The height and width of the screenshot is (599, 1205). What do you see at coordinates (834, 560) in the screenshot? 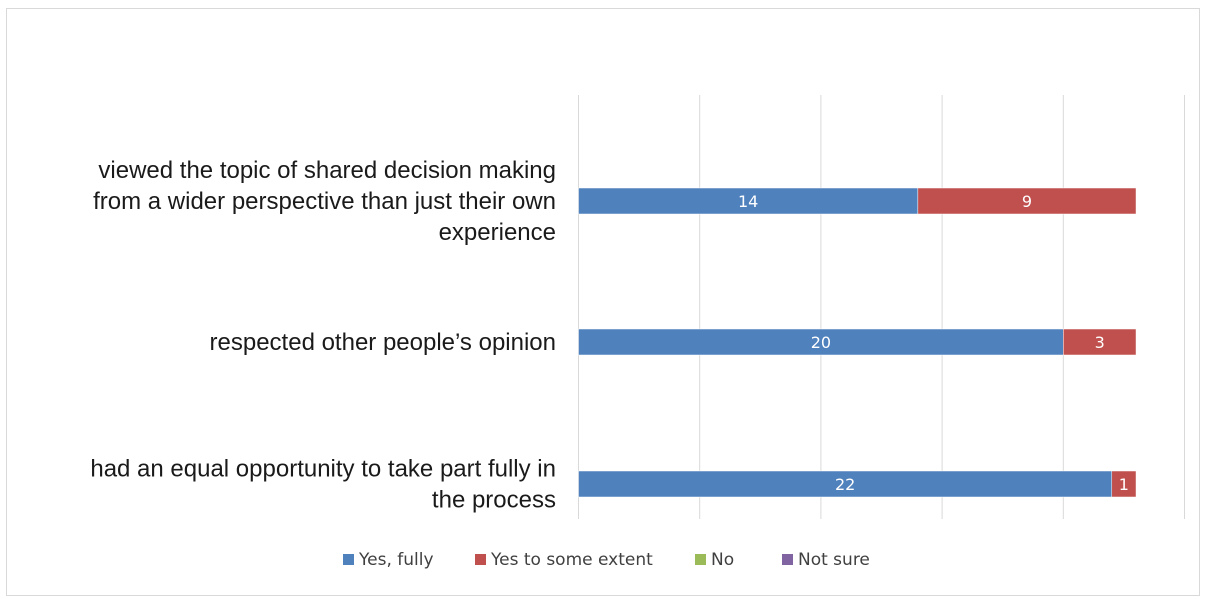
I see `legend-label-3: Not sure` at bounding box center [834, 560].